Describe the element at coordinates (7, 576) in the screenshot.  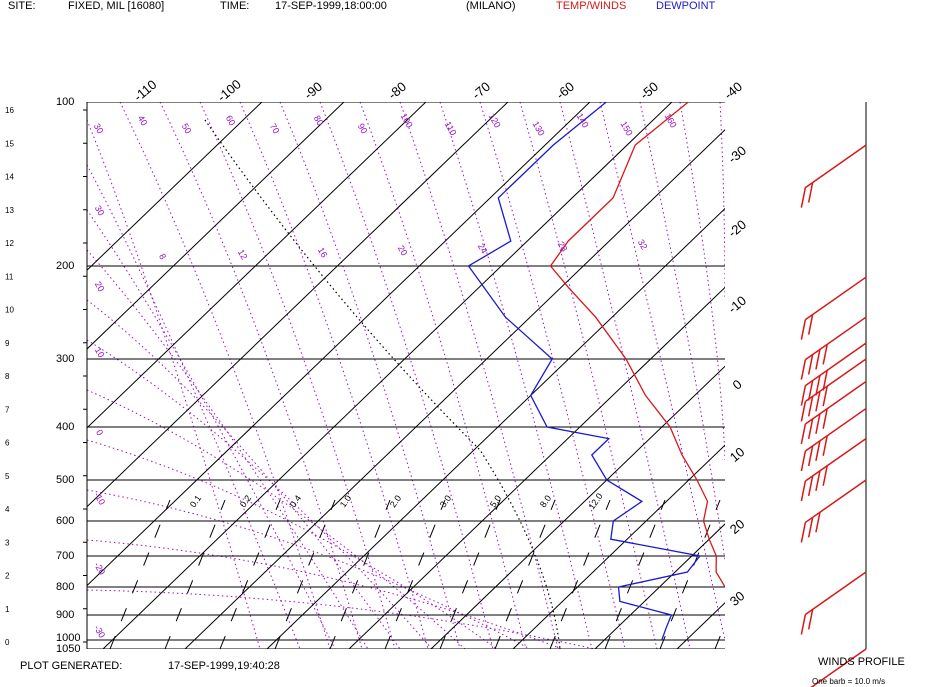
I see `left-axis-tick-label: 2` at that location.